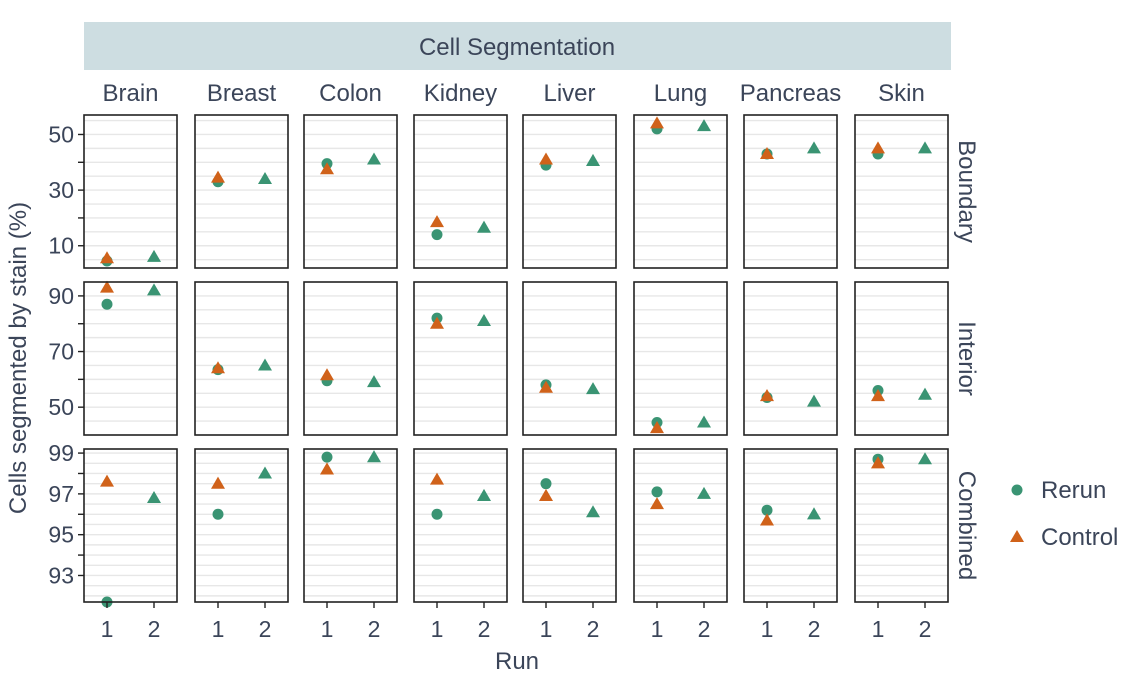  Describe the element at coordinates (350, 191) in the screenshot. I see `panel-boundary-colon` at that location.